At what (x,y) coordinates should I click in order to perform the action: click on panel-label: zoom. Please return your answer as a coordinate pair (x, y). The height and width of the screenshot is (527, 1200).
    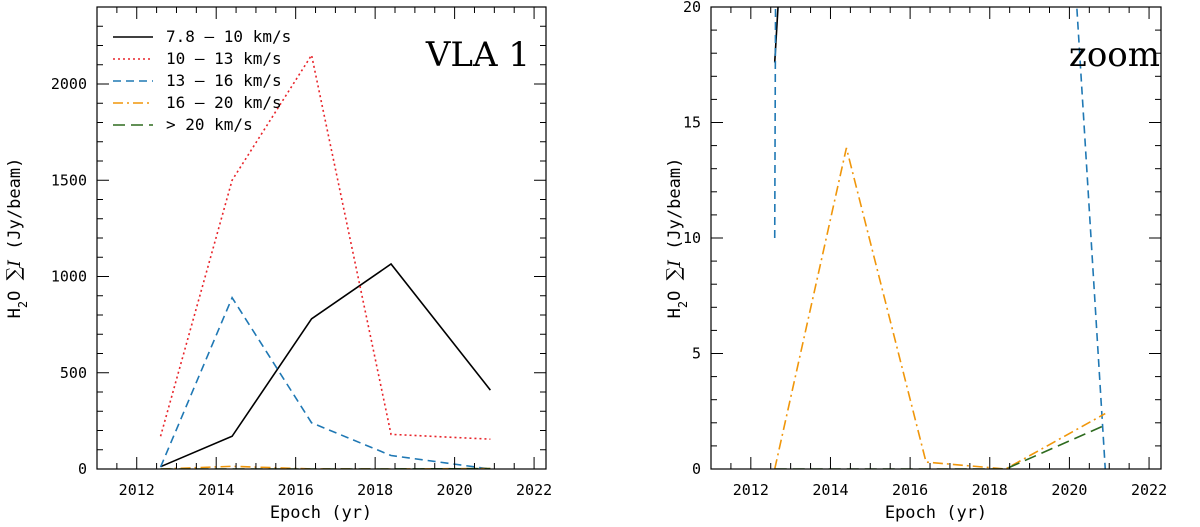
    Looking at the image, I should click on (1114, 55).